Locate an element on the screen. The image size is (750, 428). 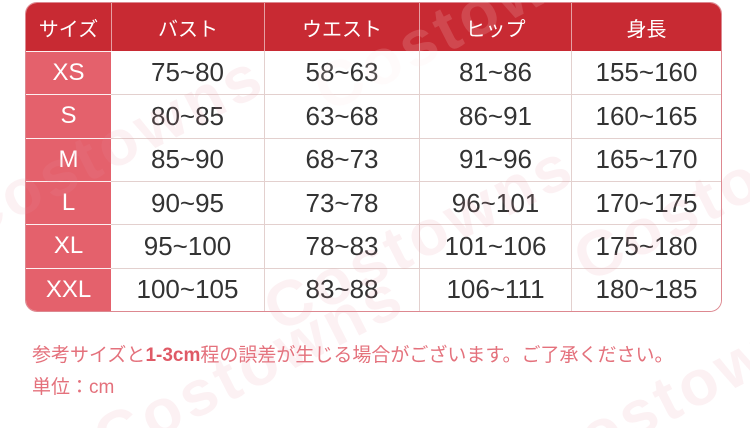
measurement-cell: 95~100 is located at coordinates (187, 246).